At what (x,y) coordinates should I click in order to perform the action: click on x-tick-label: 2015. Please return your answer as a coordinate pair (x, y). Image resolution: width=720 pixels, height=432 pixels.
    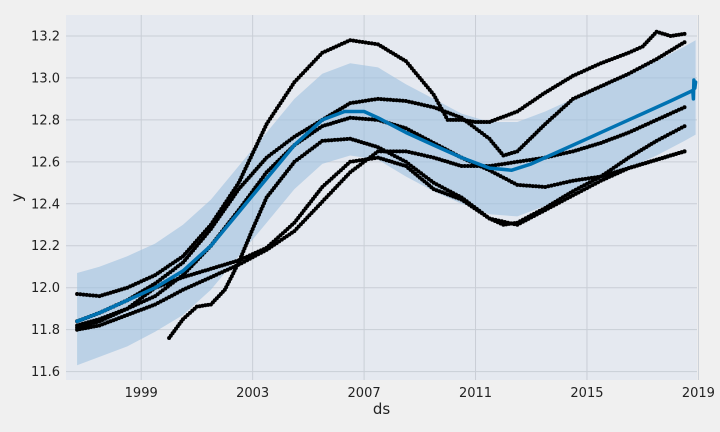
    Looking at the image, I should click on (586, 393).